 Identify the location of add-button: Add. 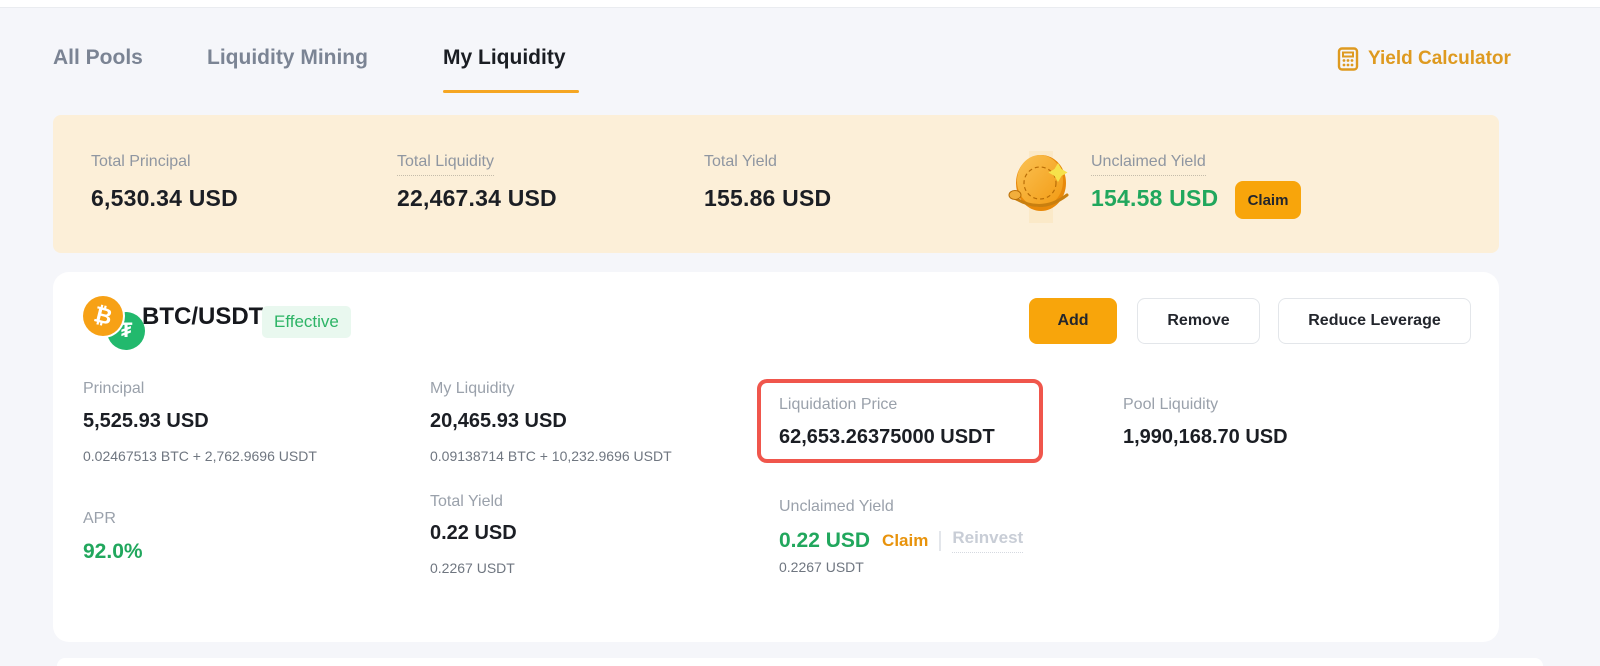
(1073, 321).